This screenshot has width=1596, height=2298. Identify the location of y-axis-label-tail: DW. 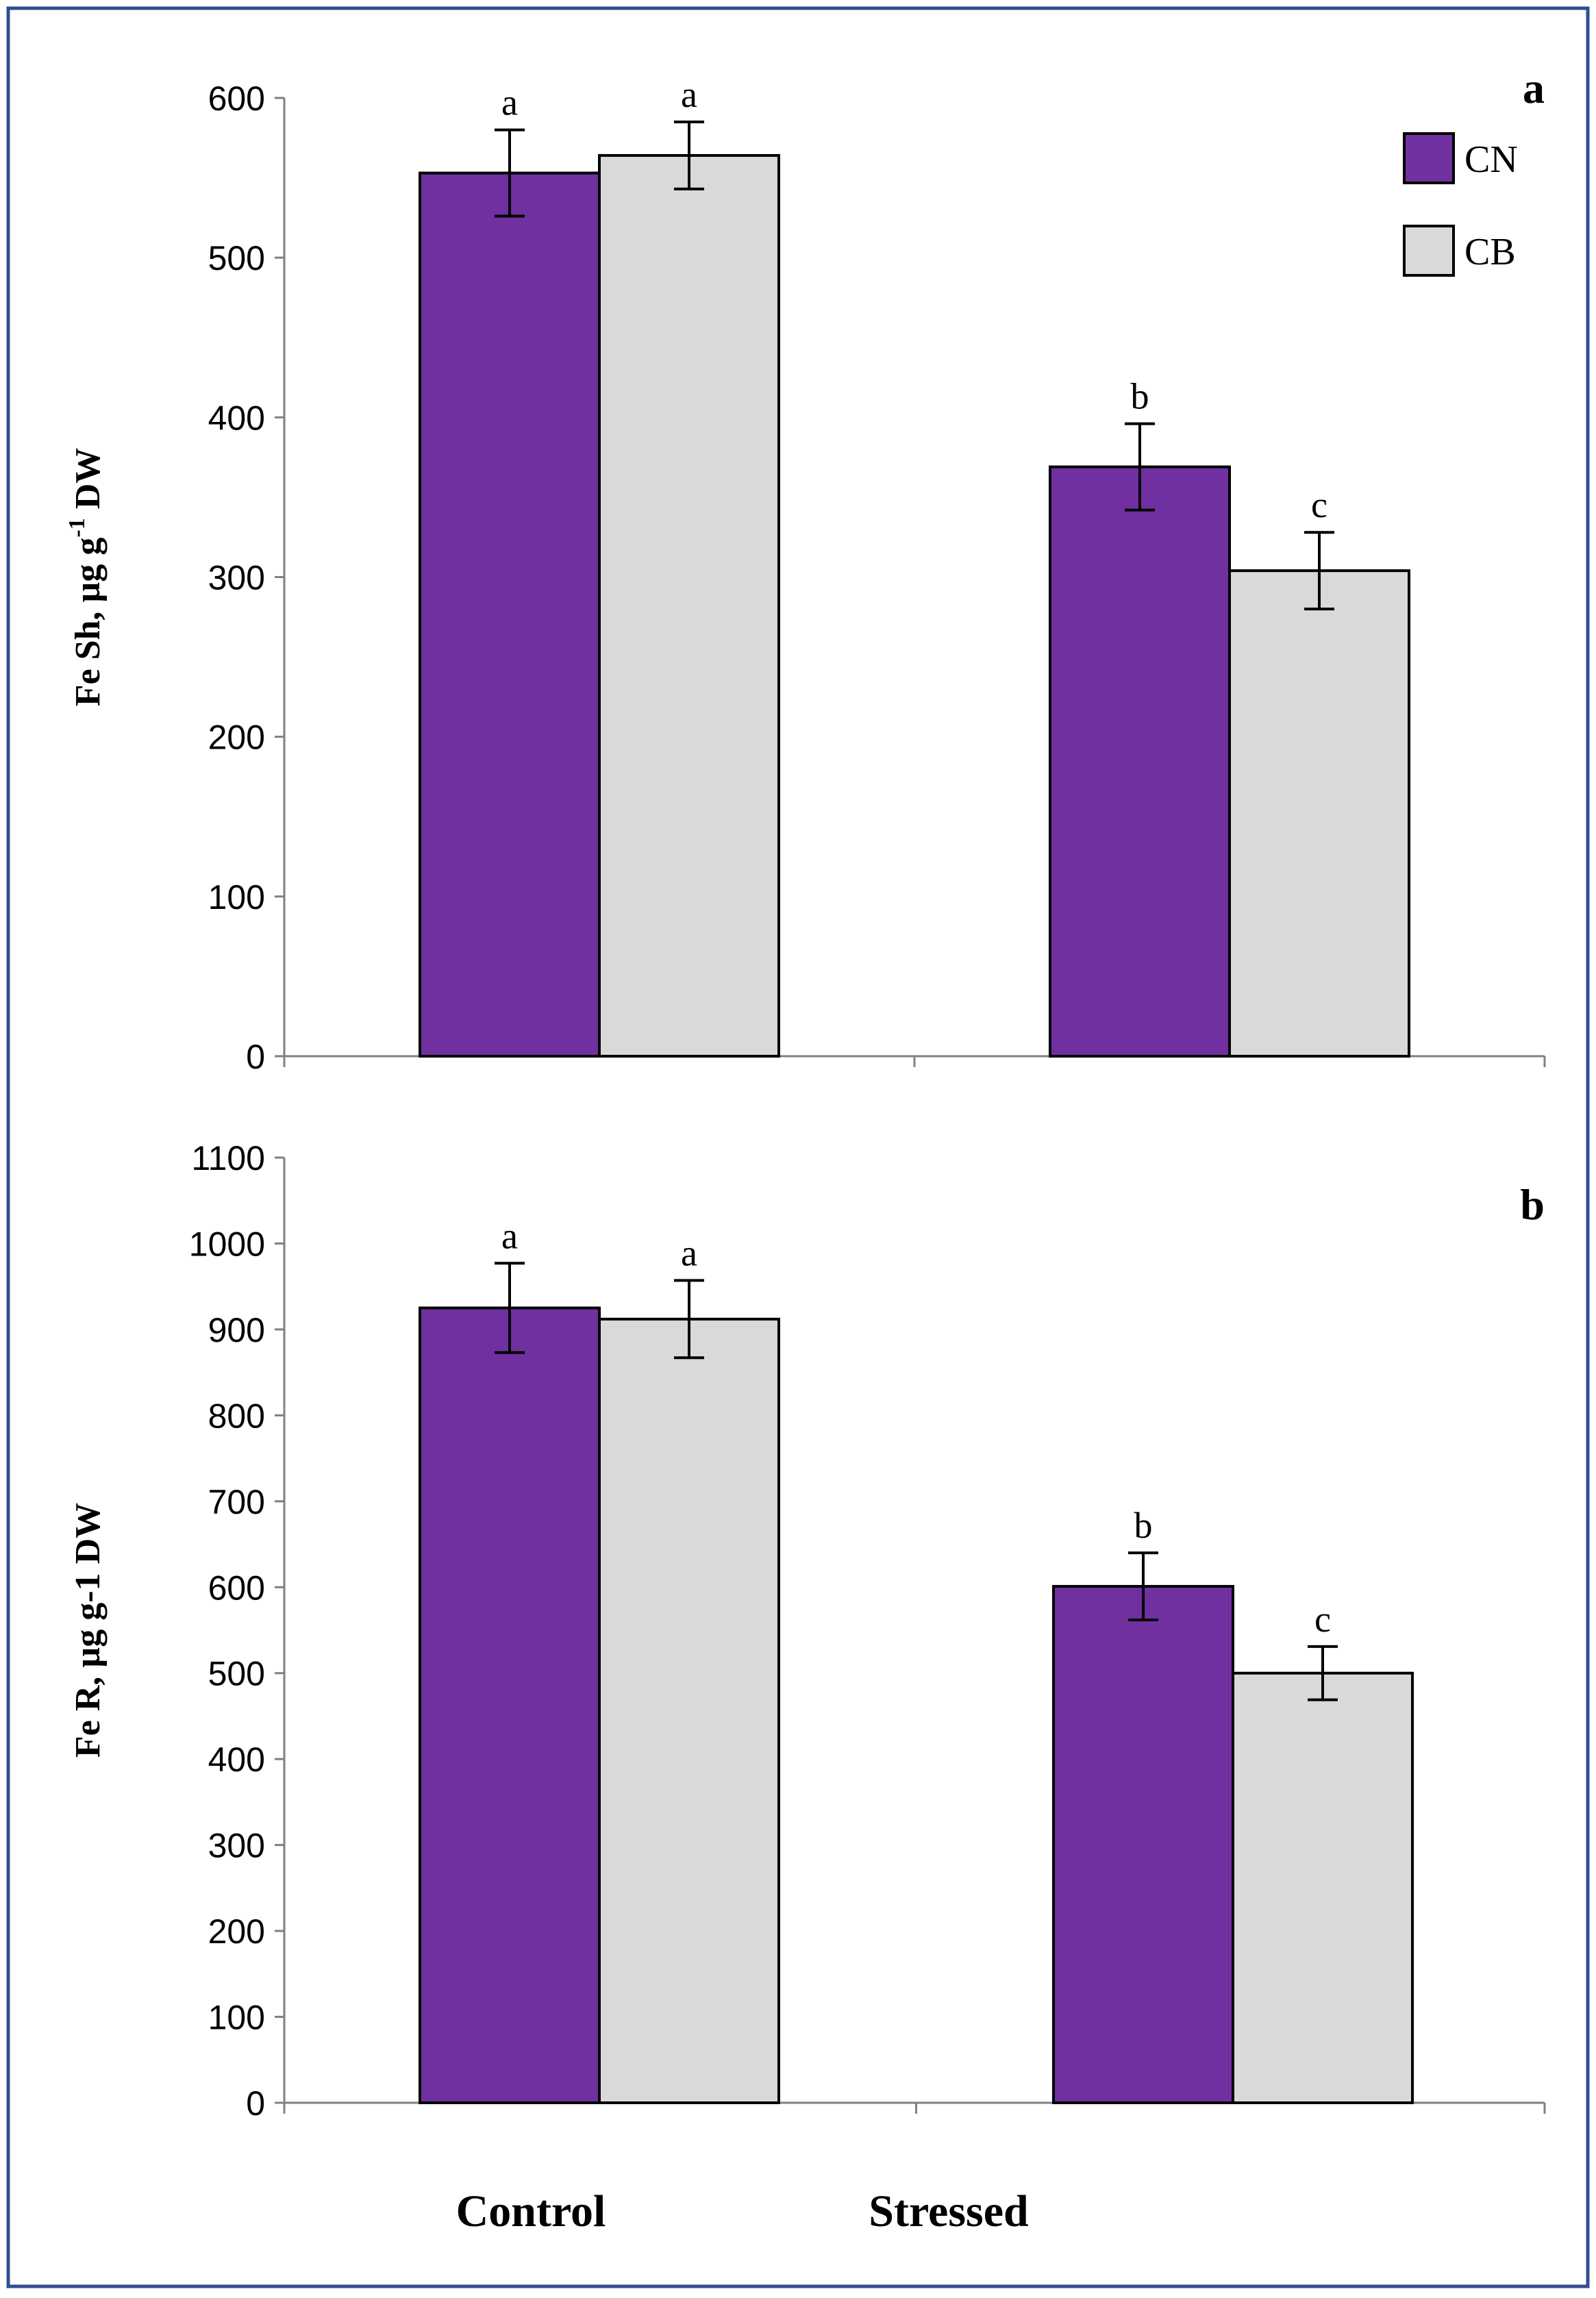
(88, 483).